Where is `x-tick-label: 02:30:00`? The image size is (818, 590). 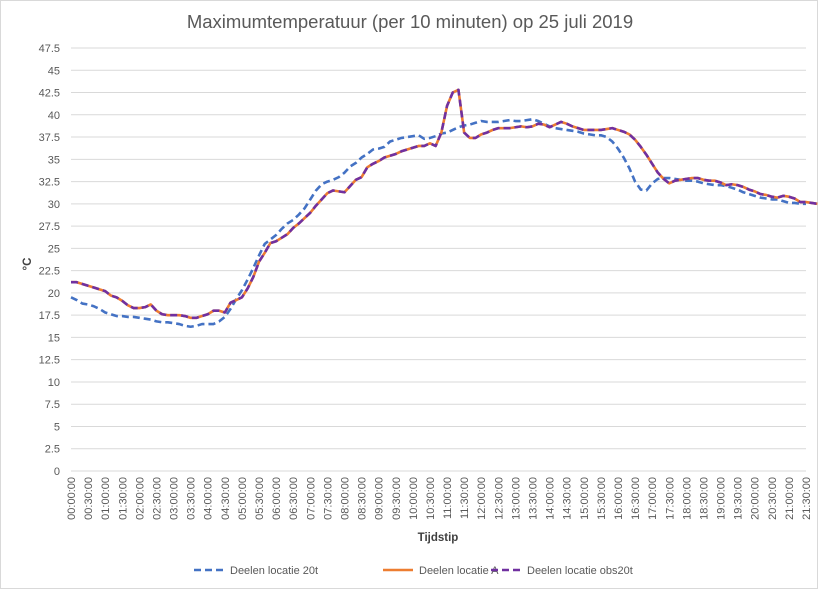 x-tick-label: 02:30:00 is located at coordinates (157, 498).